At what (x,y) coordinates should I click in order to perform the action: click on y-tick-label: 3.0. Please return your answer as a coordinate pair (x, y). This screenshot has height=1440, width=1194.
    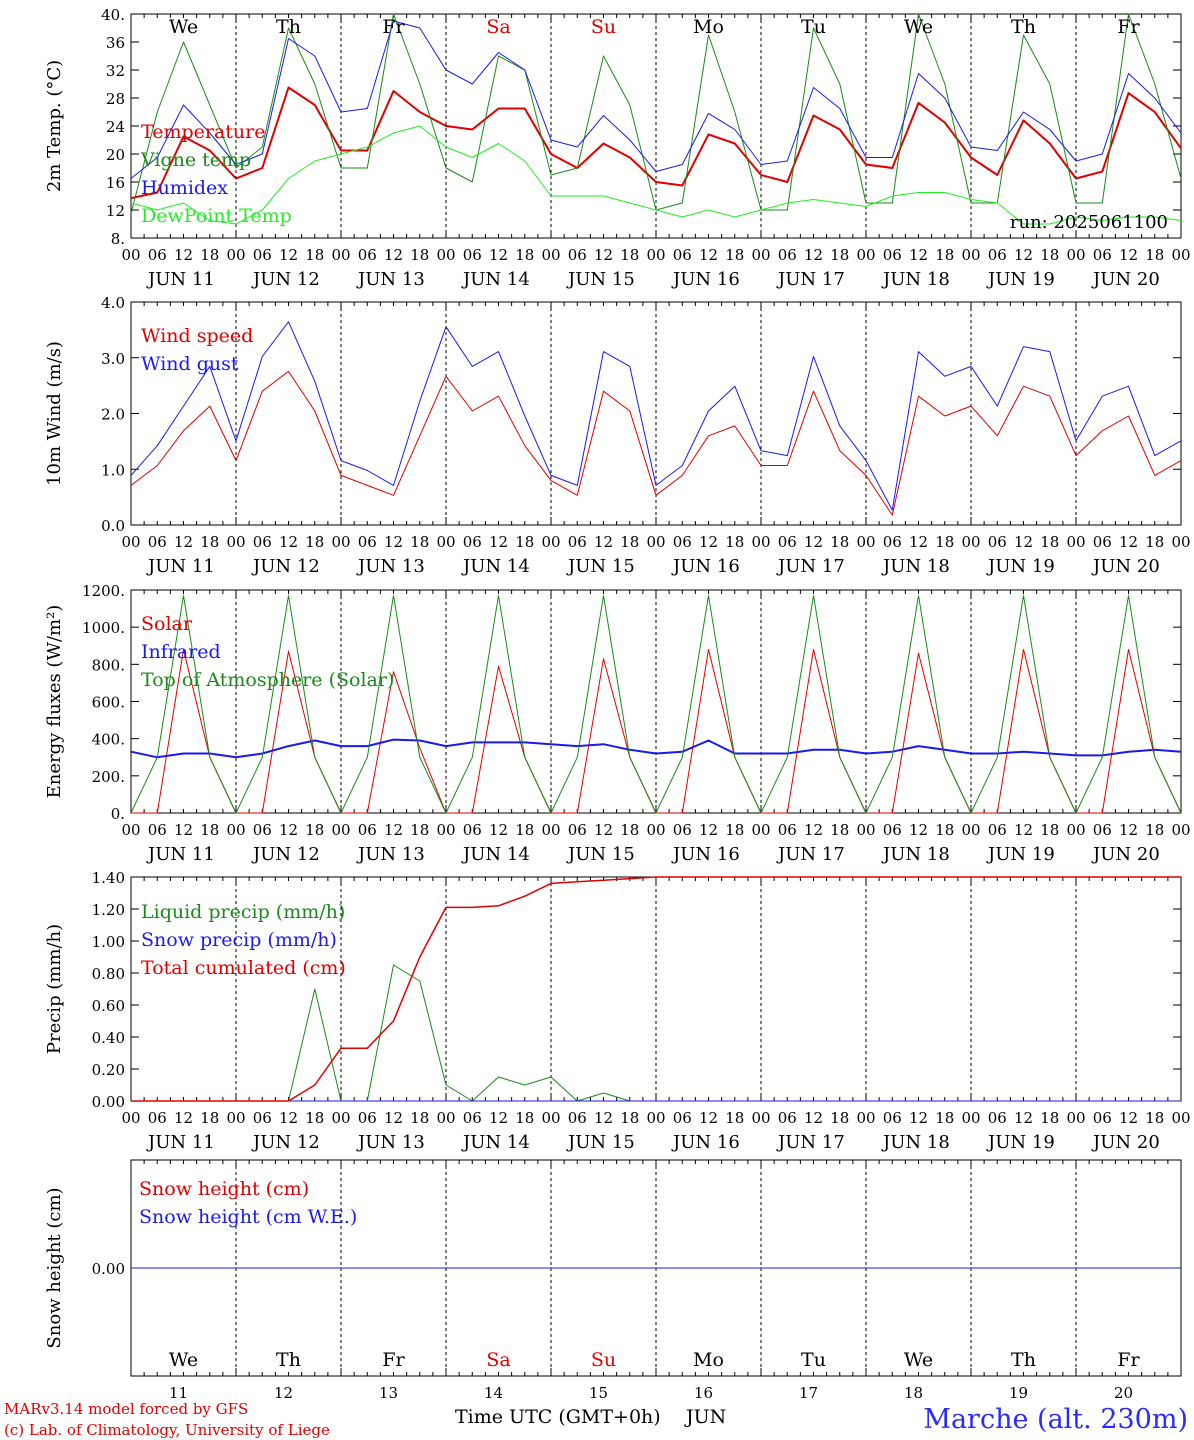
    Looking at the image, I should click on (113, 359).